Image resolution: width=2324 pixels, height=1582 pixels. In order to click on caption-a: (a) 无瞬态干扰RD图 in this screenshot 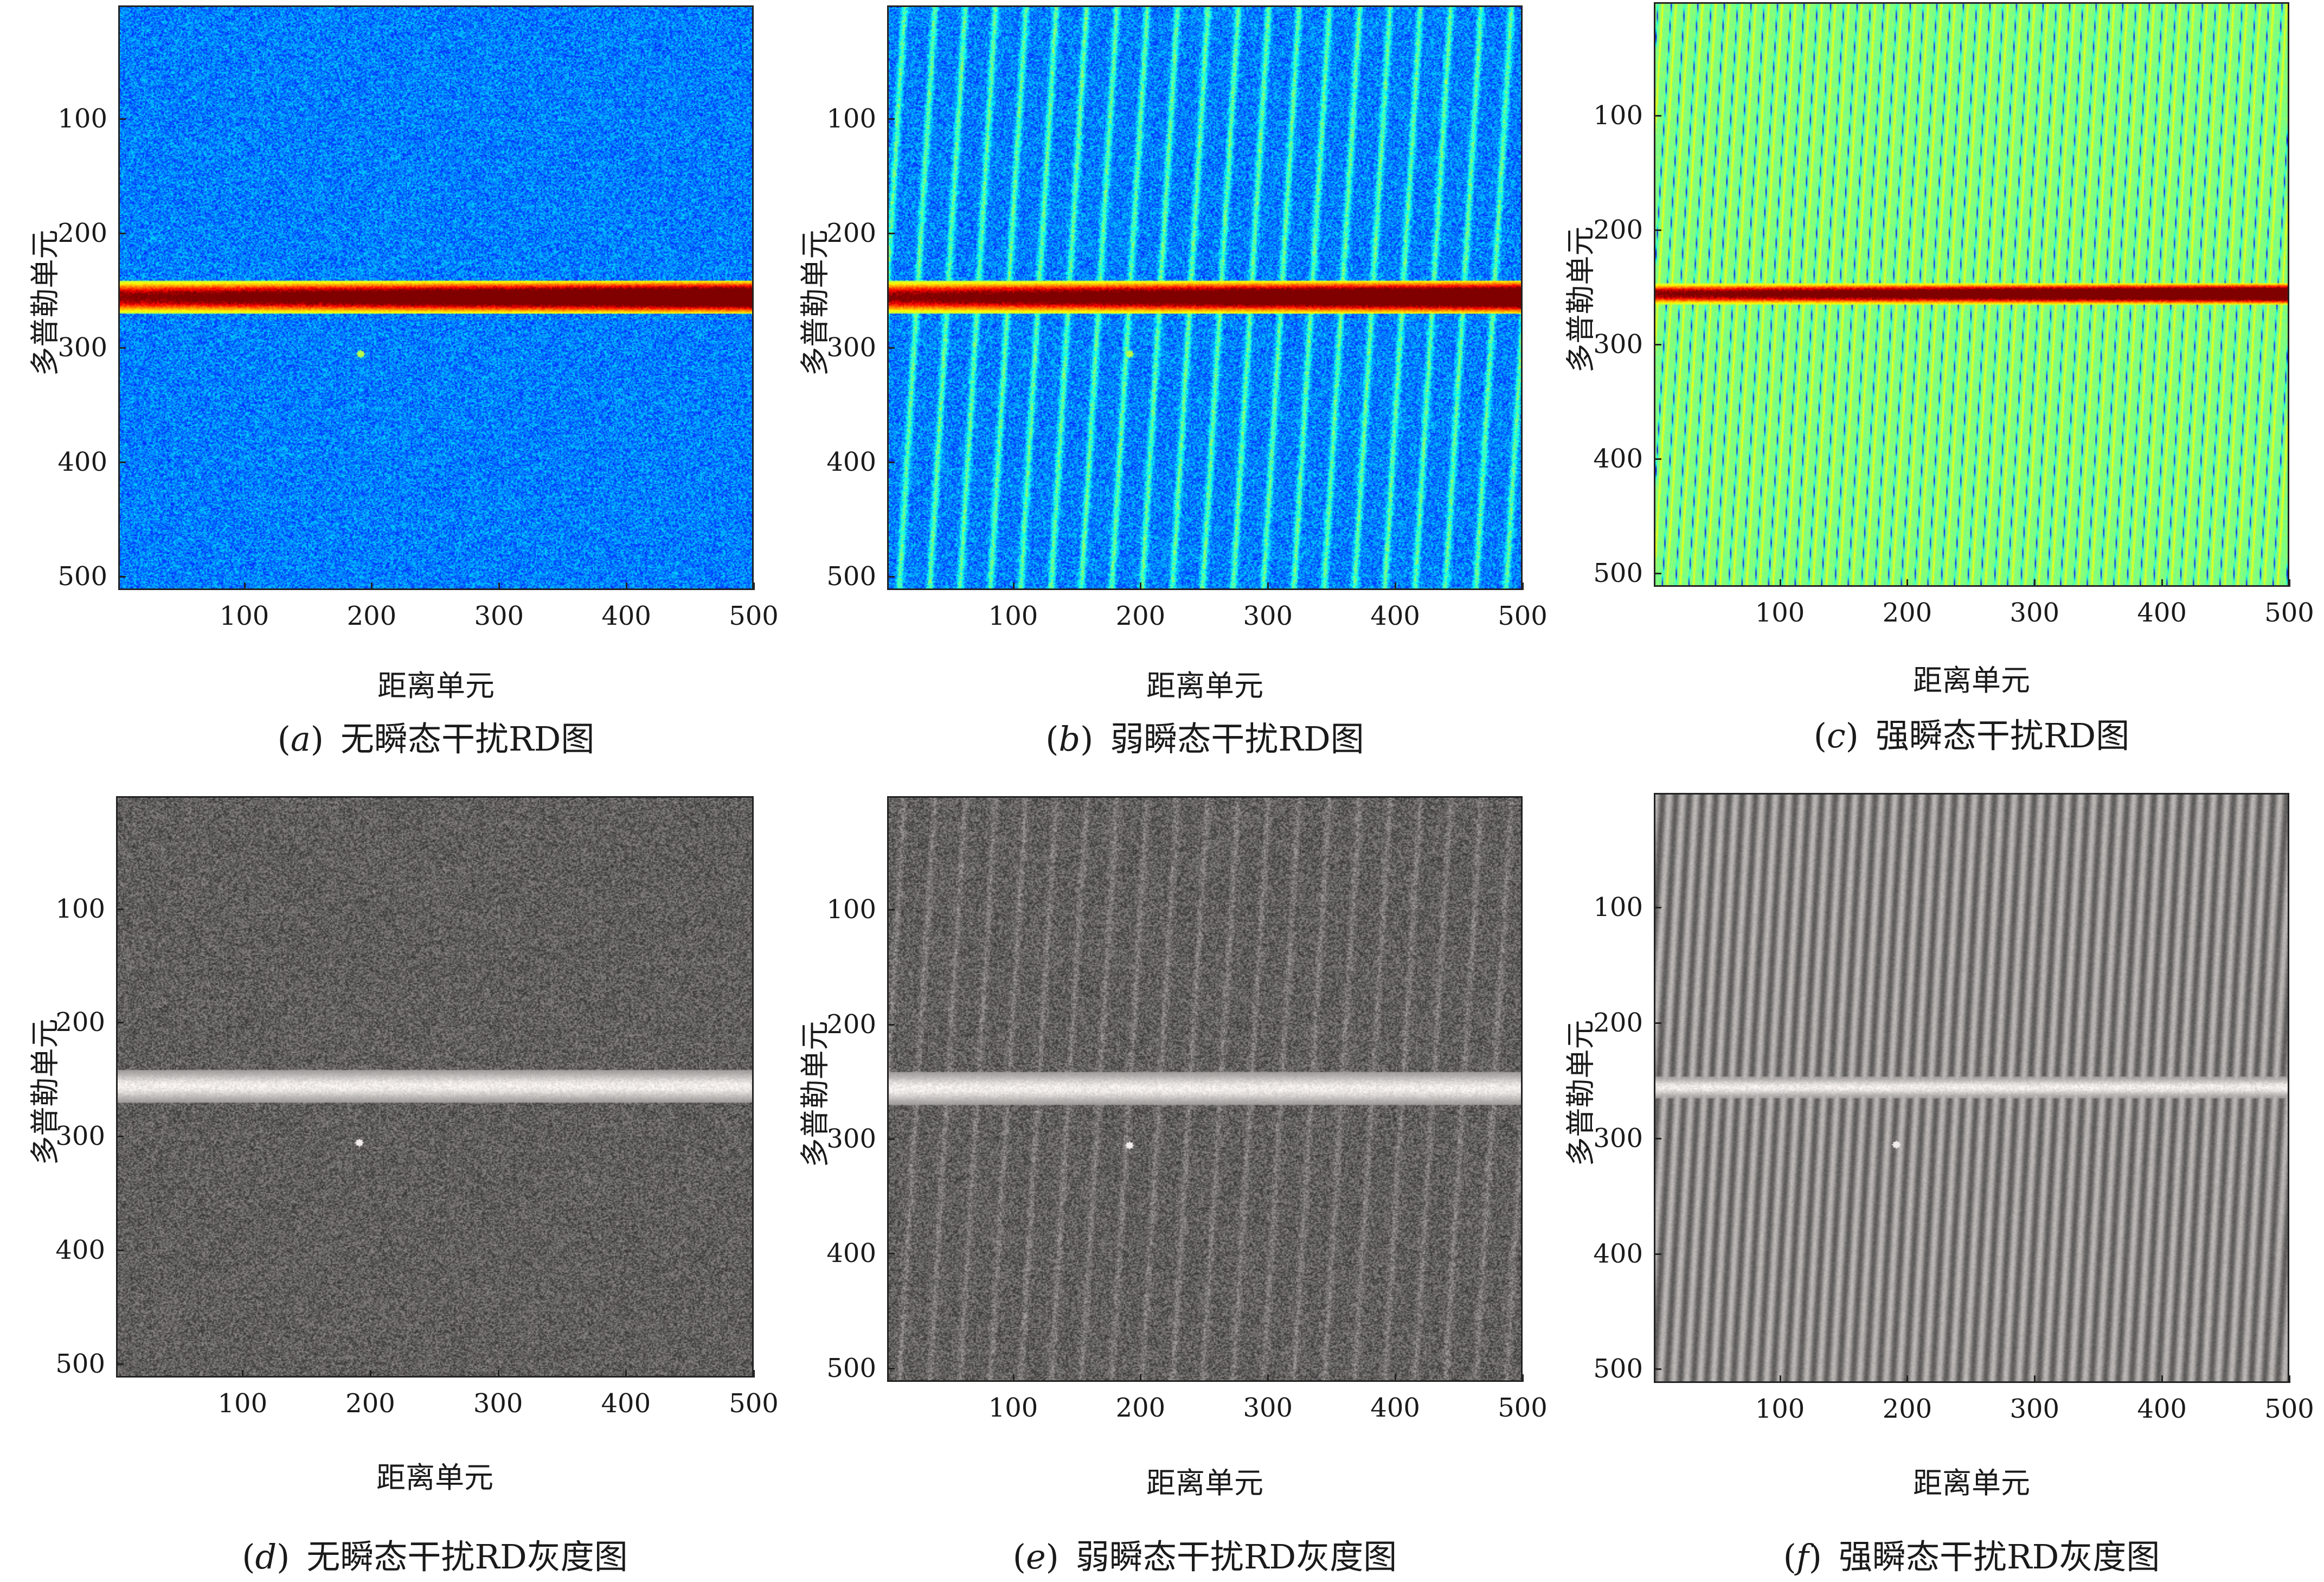, I will do `click(436, 736)`.